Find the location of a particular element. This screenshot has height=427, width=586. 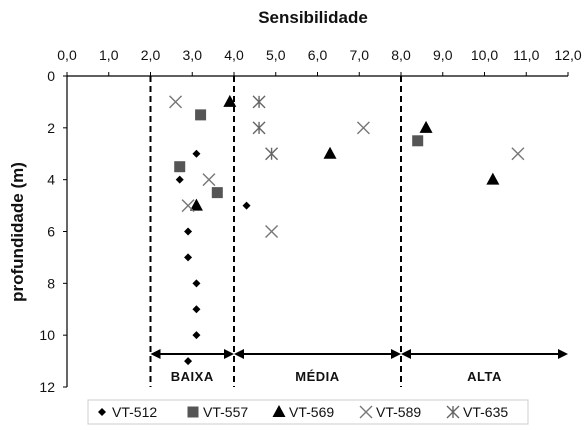

legend-item: VT-589 is located at coordinates (390, 412).